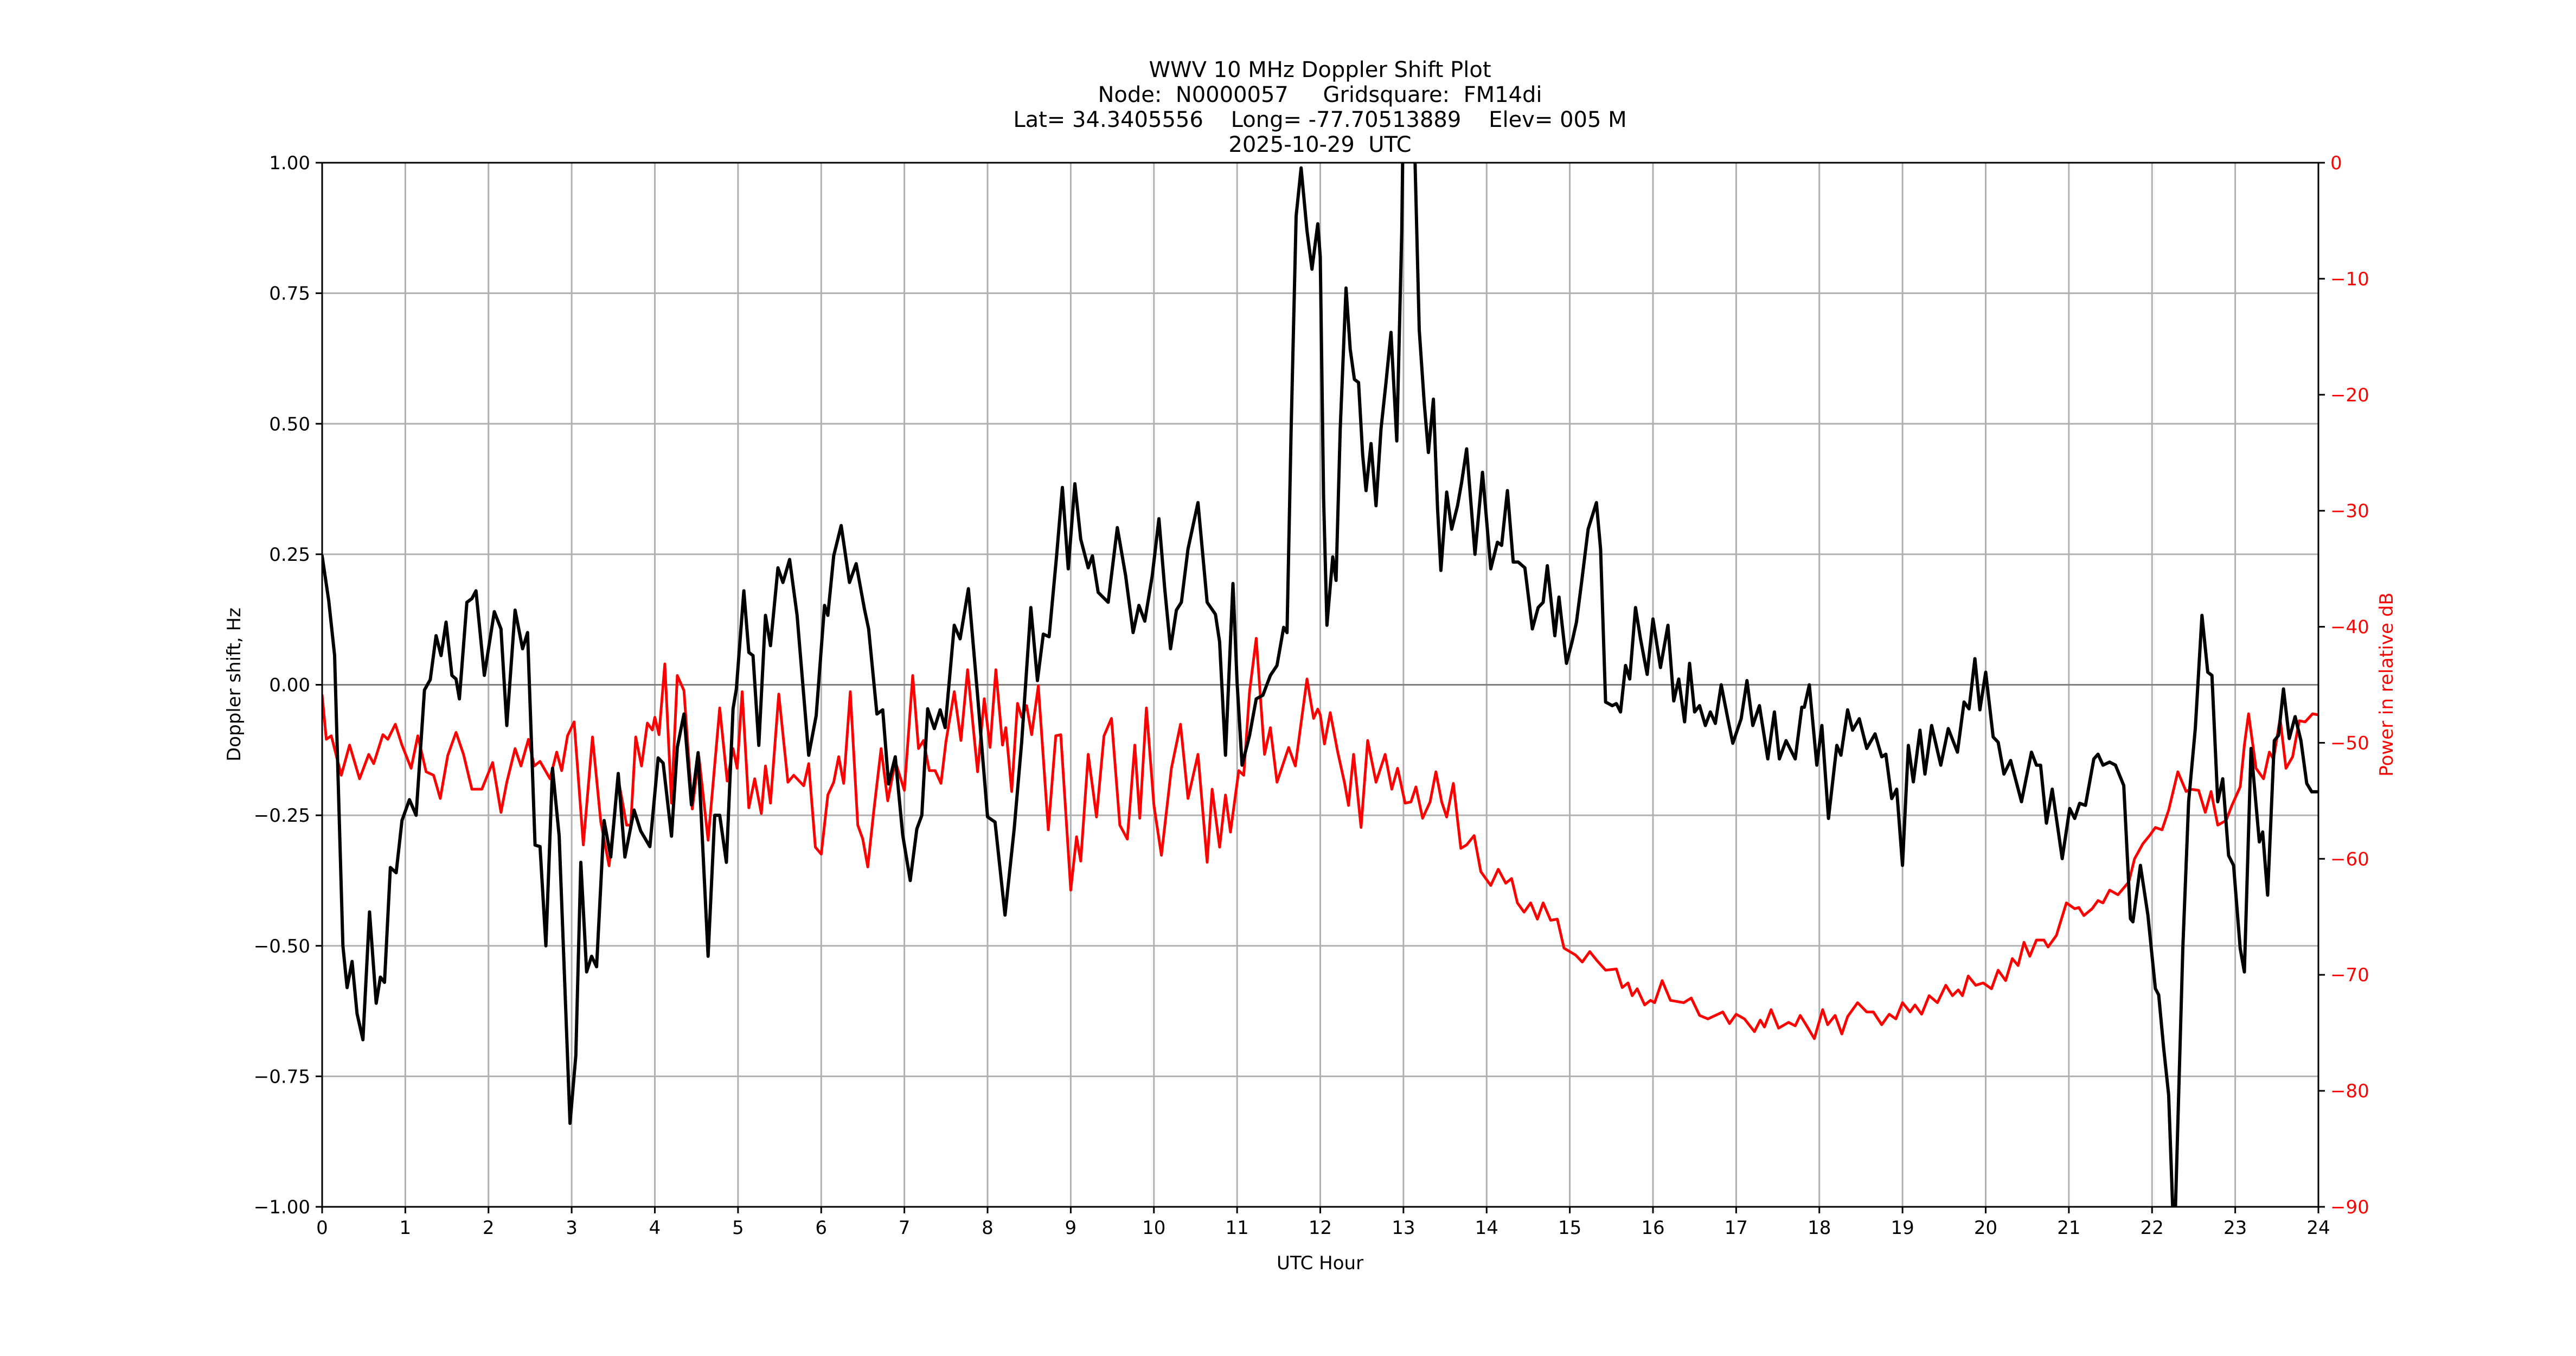 The height and width of the screenshot is (1356, 2576). I want to click on y-tick-label: 0.75, so click(289, 294).